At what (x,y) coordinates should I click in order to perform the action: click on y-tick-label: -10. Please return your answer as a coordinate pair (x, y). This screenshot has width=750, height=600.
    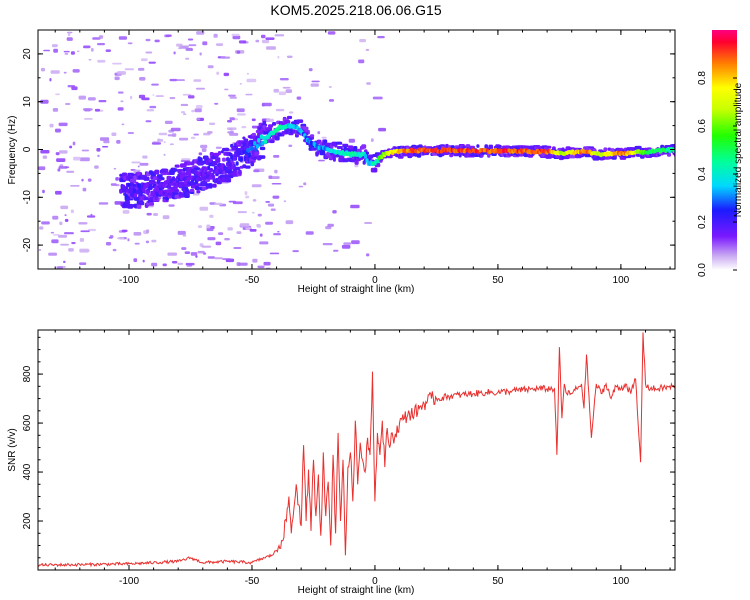
    Looking at the image, I should click on (27, 197).